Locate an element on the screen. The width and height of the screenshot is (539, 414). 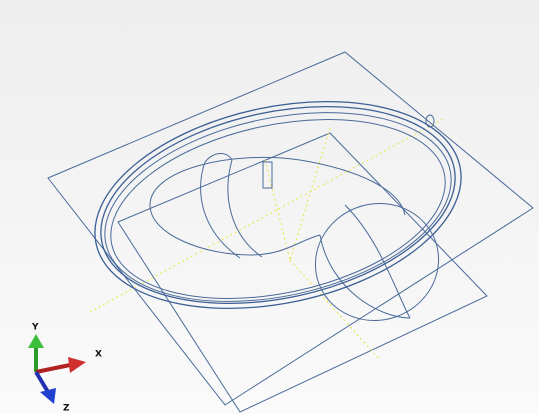
triad-z-arrow is located at coordinates (42, 382).